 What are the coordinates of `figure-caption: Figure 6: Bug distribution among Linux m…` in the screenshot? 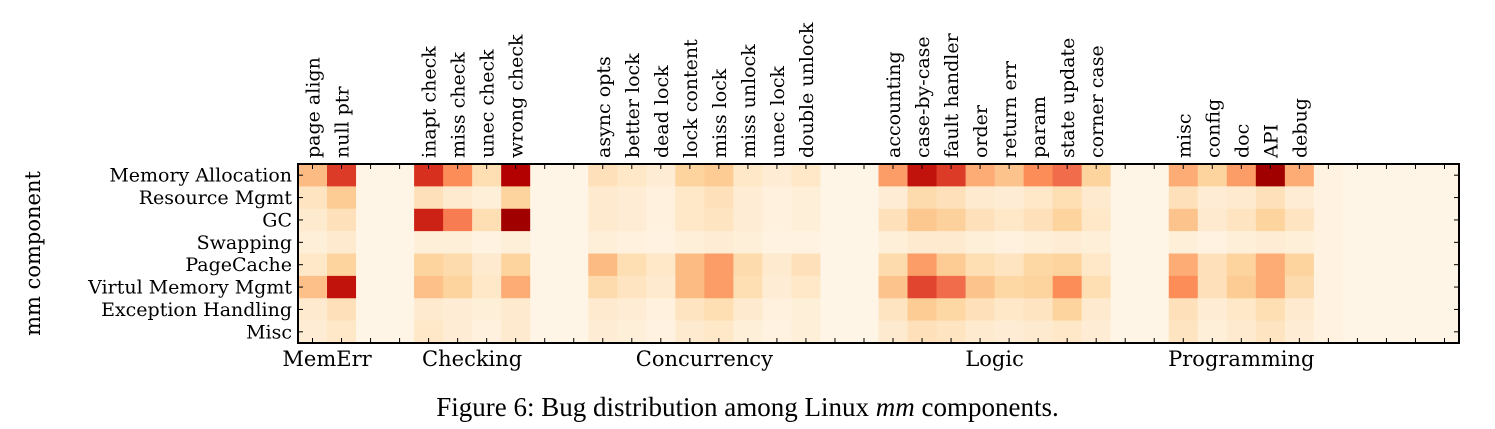 It's located at (747, 407).